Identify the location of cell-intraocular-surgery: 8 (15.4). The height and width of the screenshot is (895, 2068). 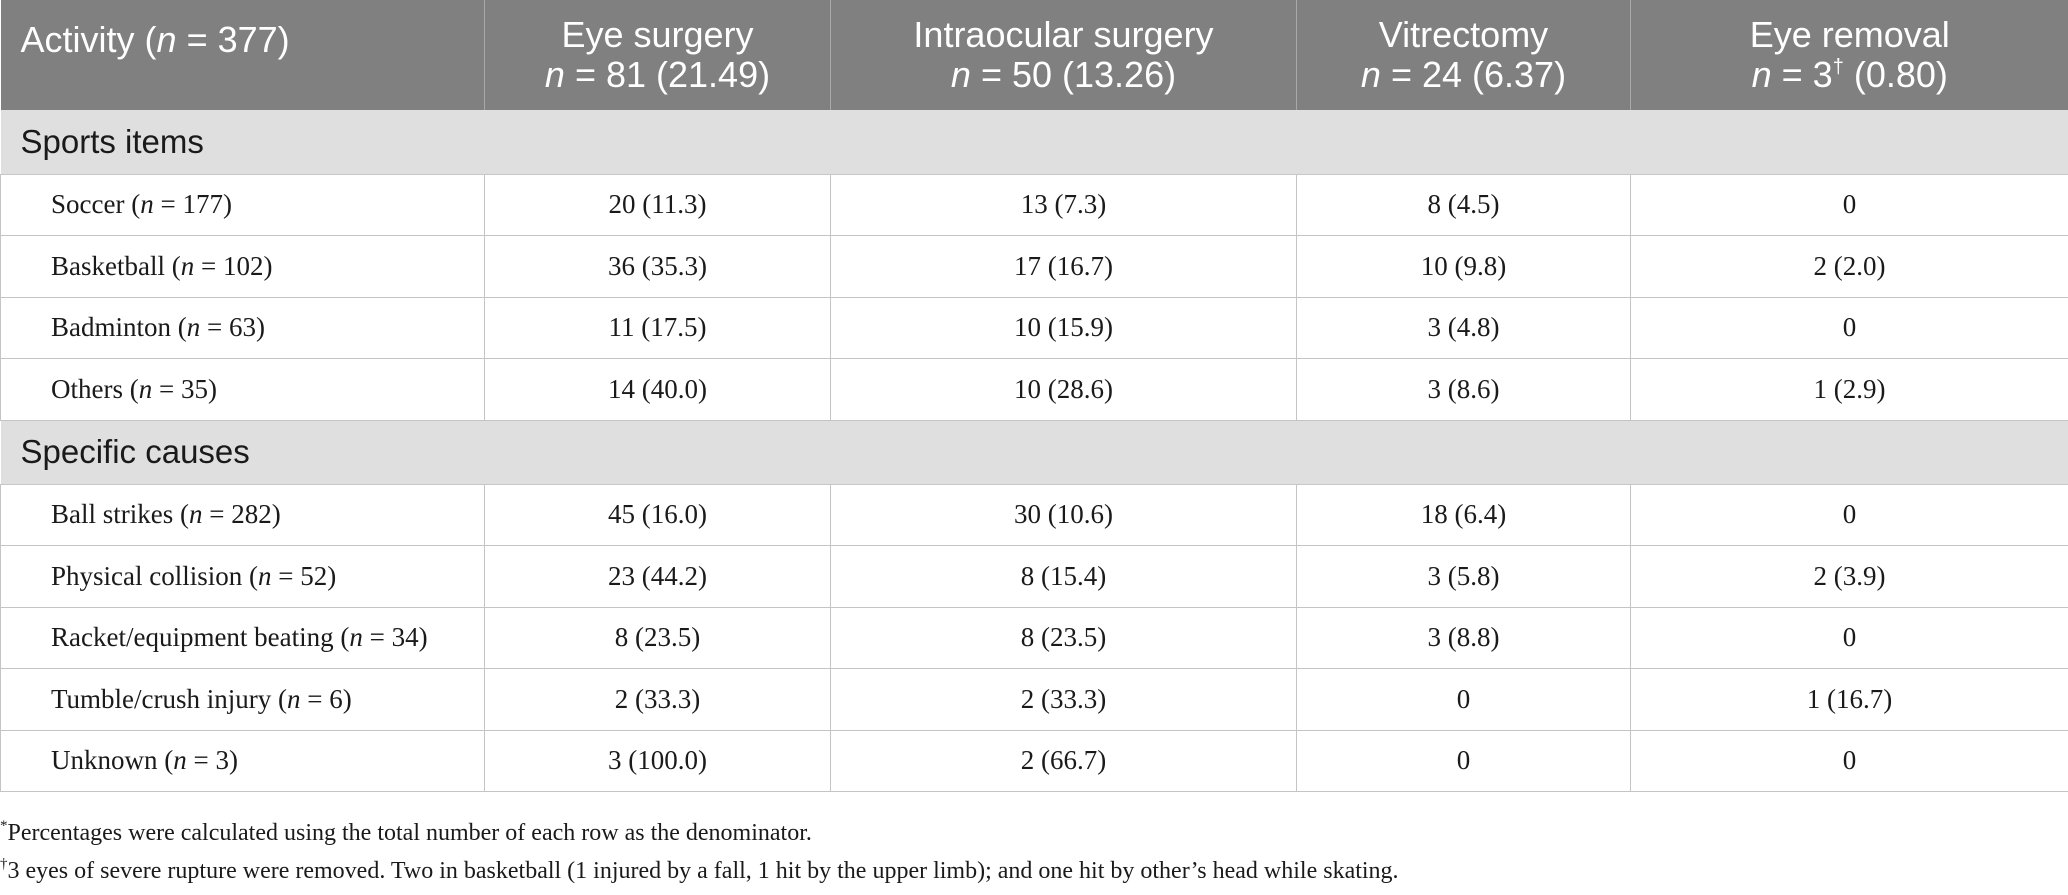
(1063, 576).